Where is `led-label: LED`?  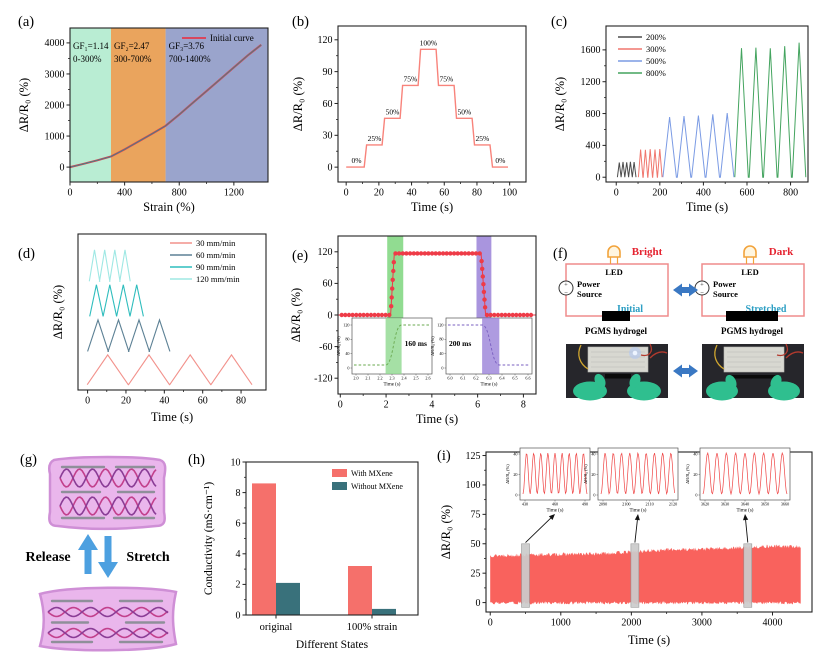
led-label: LED is located at coordinates (749, 272).